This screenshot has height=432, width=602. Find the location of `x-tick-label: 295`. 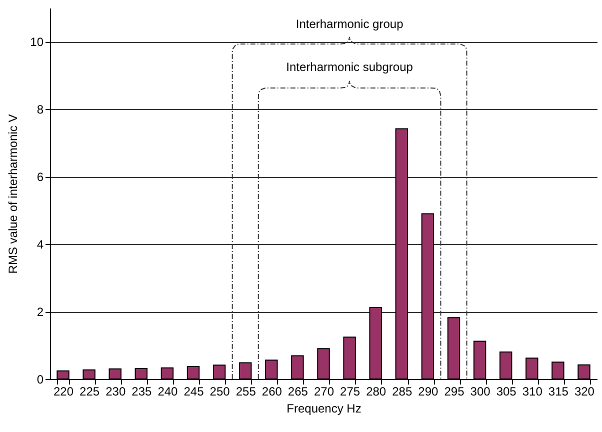

x-tick-label: 295 is located at coordinates (454, 391).